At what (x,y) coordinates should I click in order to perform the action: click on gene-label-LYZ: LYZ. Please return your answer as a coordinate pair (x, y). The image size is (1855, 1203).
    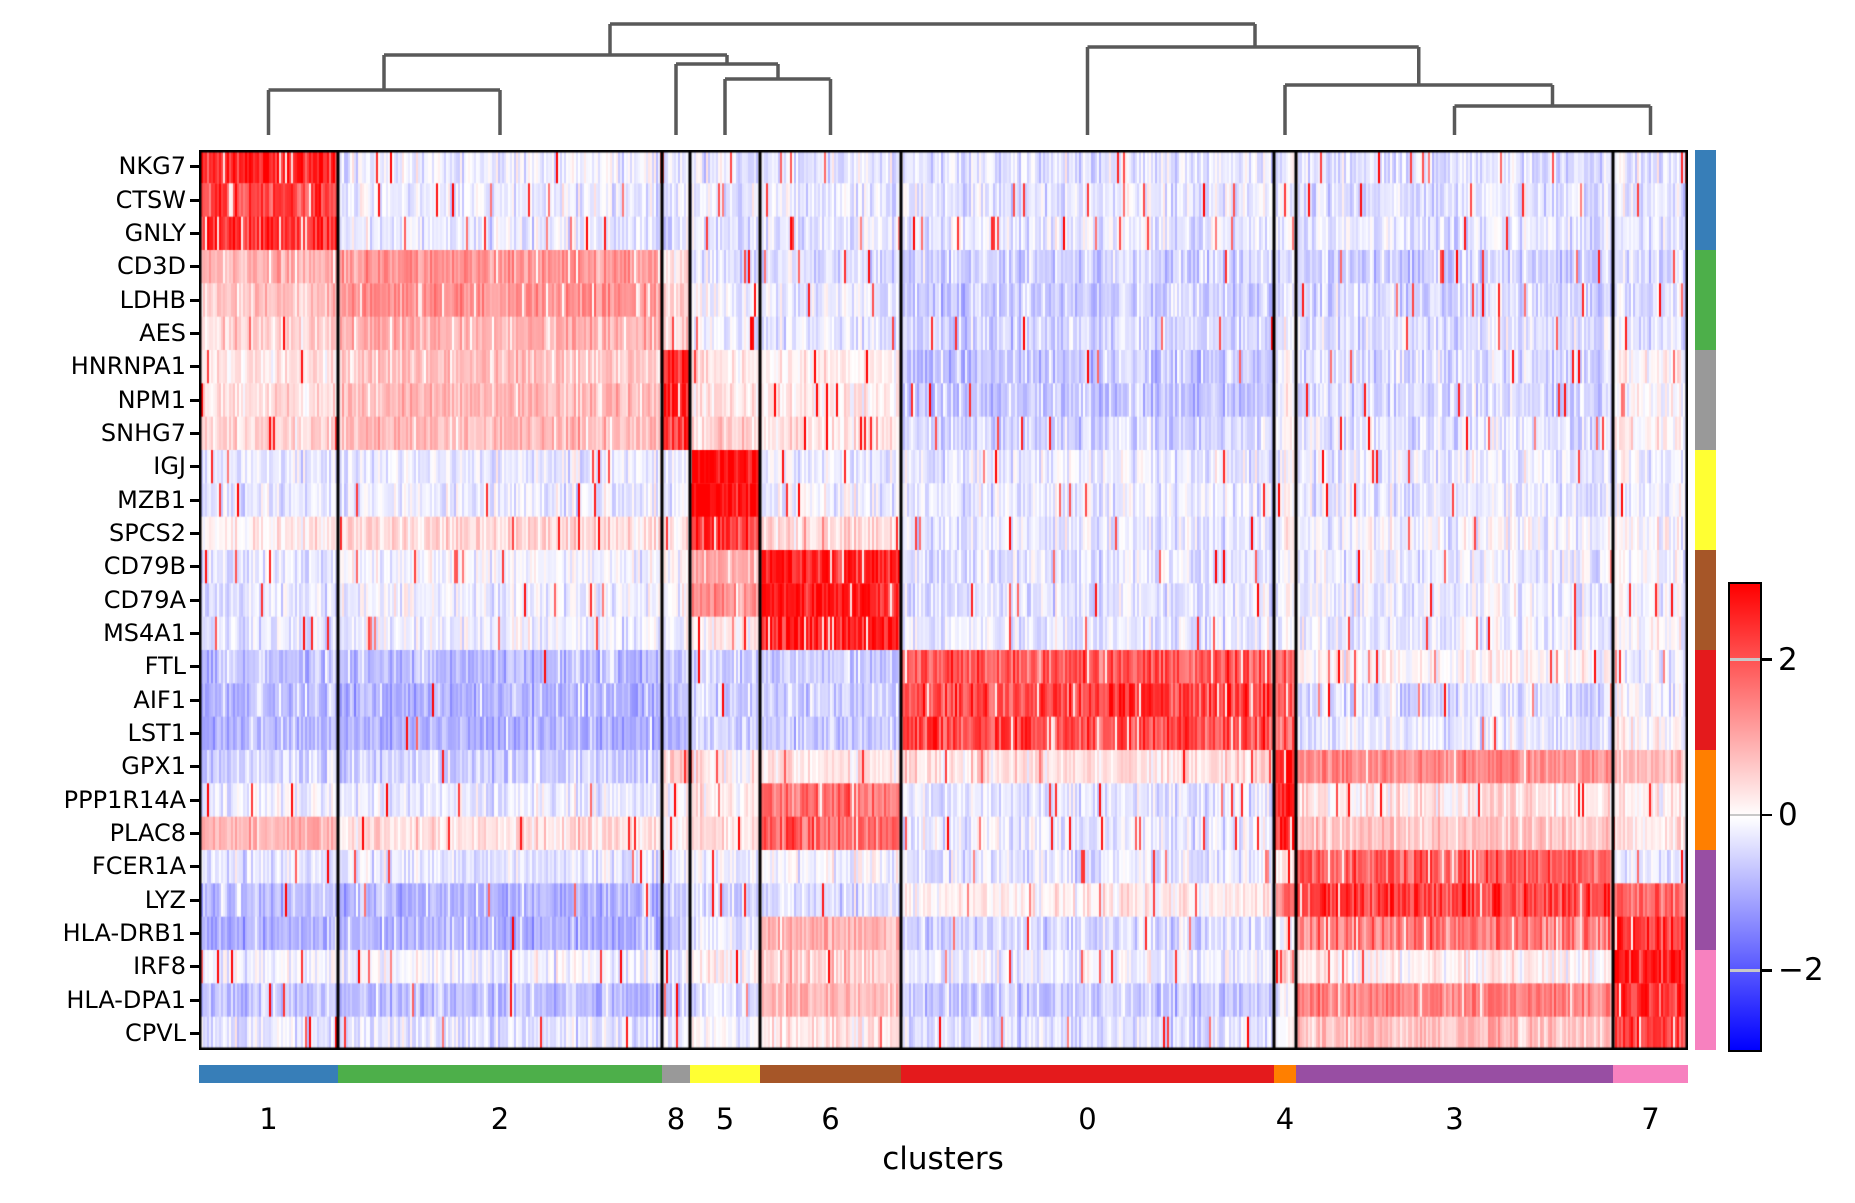
    Looking at the image, I should click on (165, 899).